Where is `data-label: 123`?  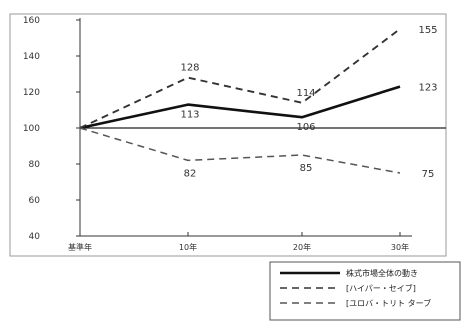
data-label: 123 is located at coordinates (427, 88).